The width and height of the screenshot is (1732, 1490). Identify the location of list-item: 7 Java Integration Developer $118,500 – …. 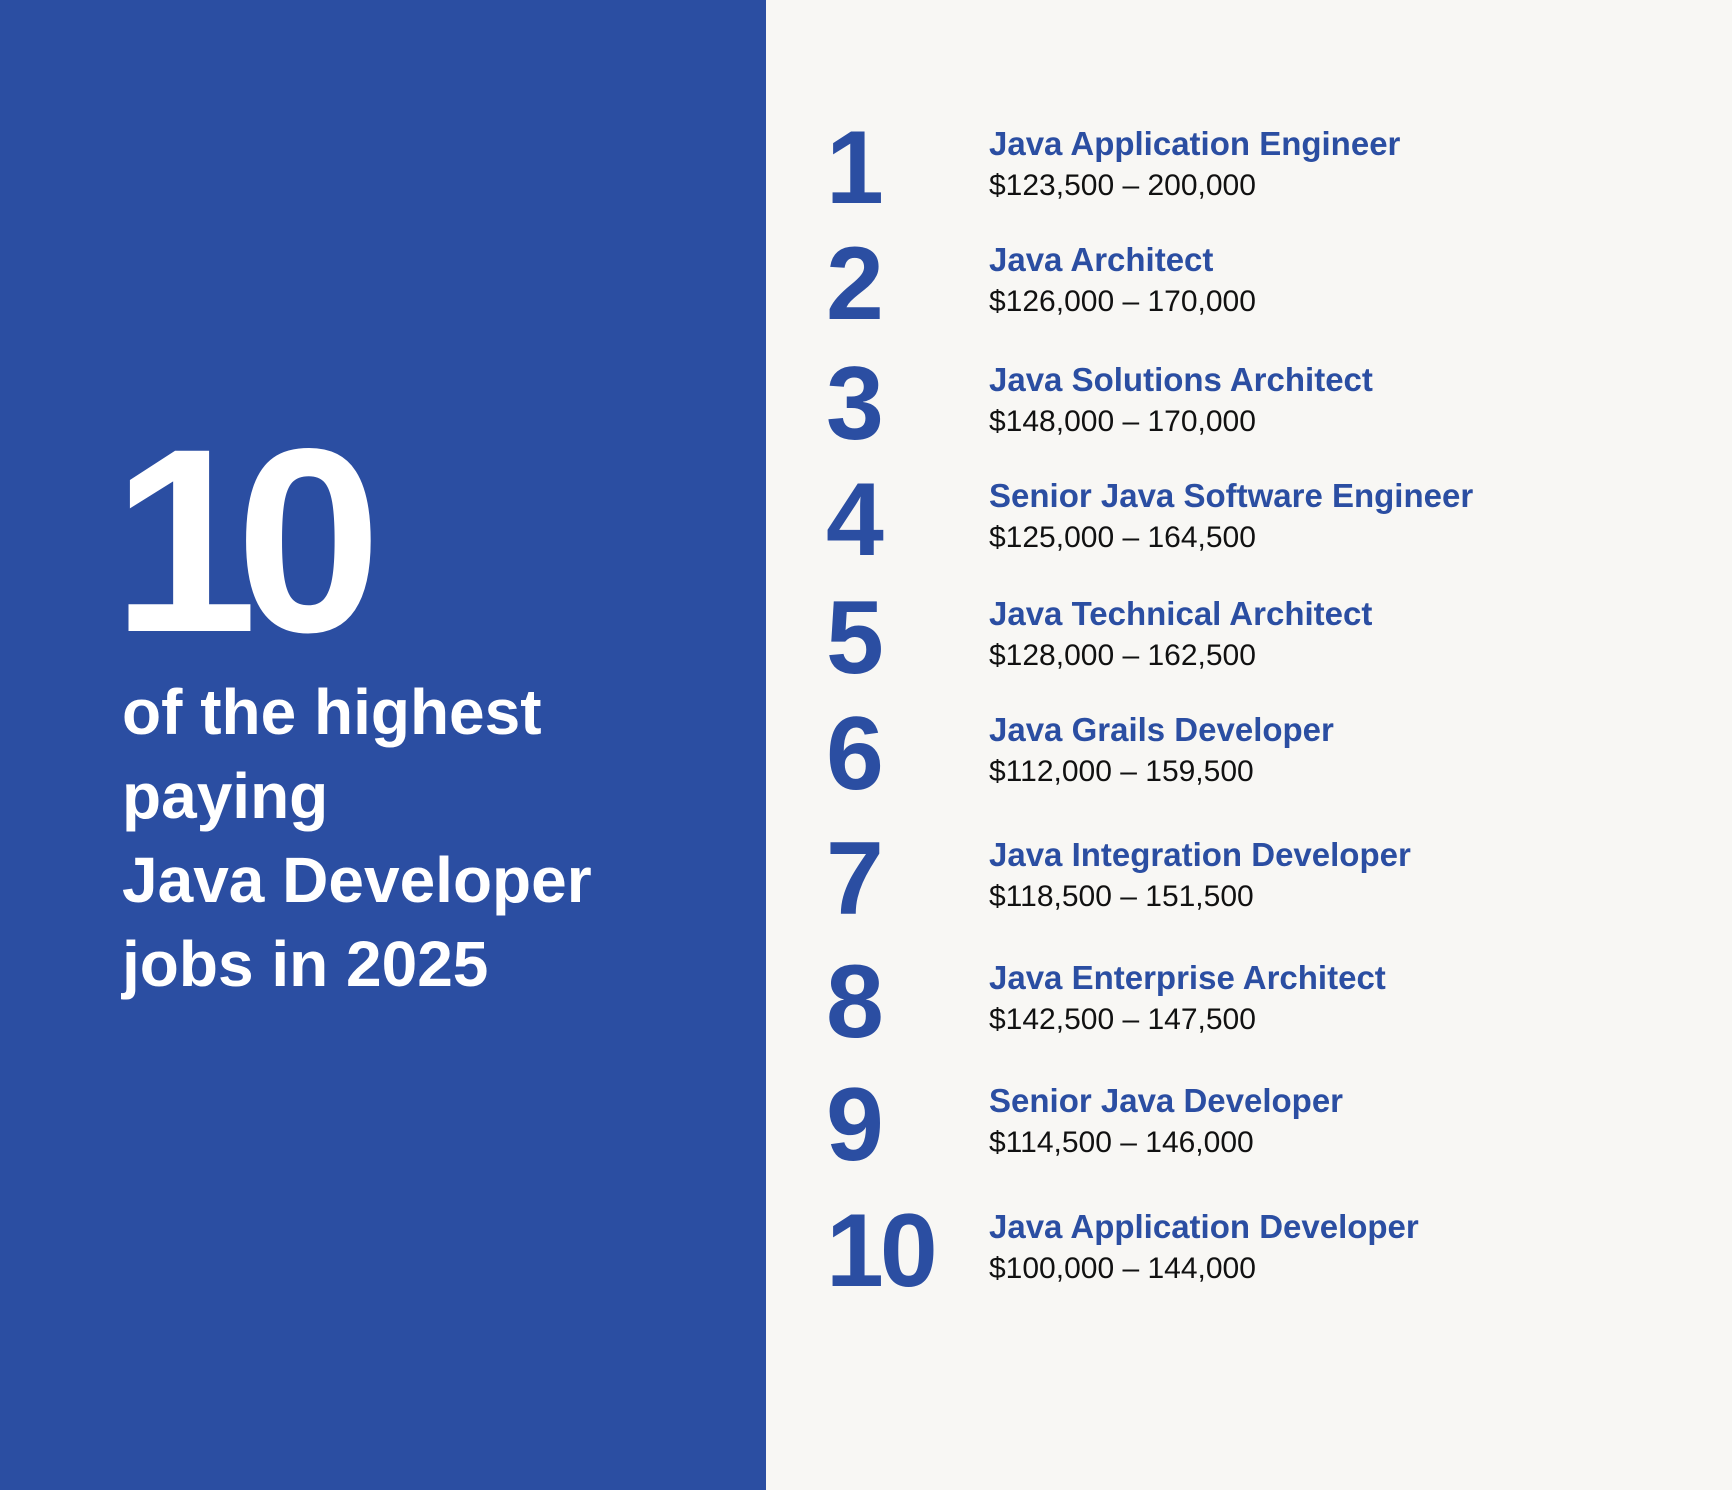
(1249, 882).